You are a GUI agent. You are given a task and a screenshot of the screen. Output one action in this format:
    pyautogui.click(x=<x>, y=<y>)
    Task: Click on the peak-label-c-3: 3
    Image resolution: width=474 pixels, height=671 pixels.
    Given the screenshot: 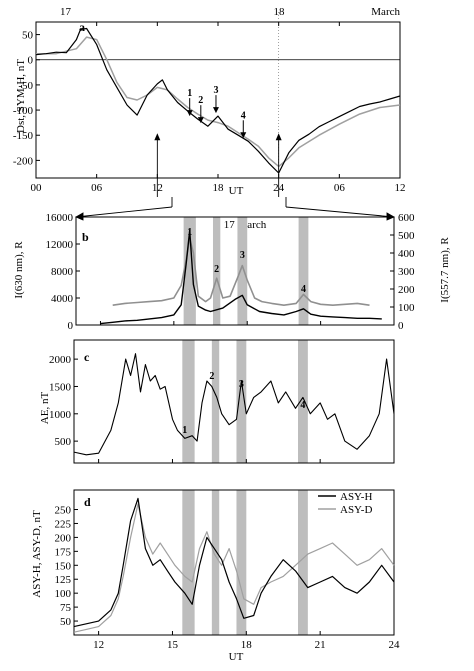 What is the action you would take?
    pyautogui.click(x=241, y=384)
    